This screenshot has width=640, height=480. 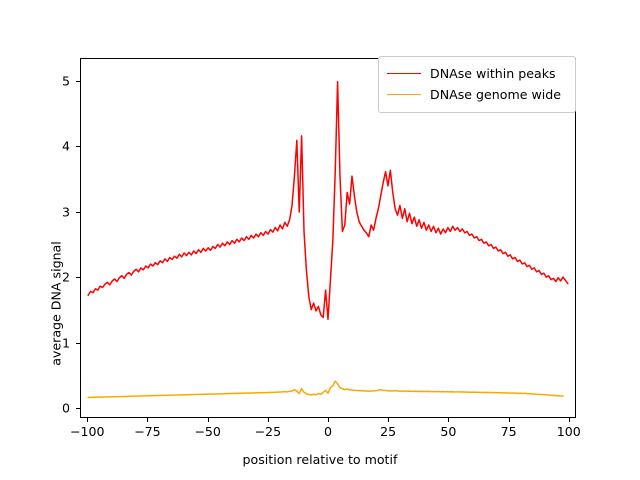 What do you see at coordinates (448, 431) in the screenshot?
I see `x-tick-label: 50` at bounding box center [448, 431].